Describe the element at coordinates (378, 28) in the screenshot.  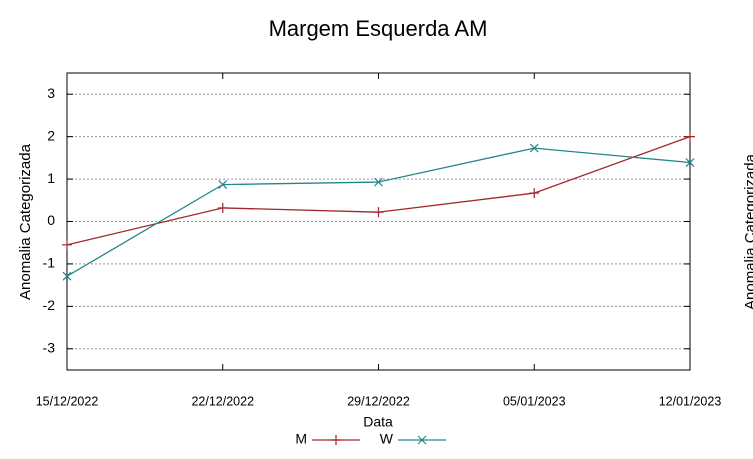
I see `chart-title: Margem Esquerda AM` at that location.